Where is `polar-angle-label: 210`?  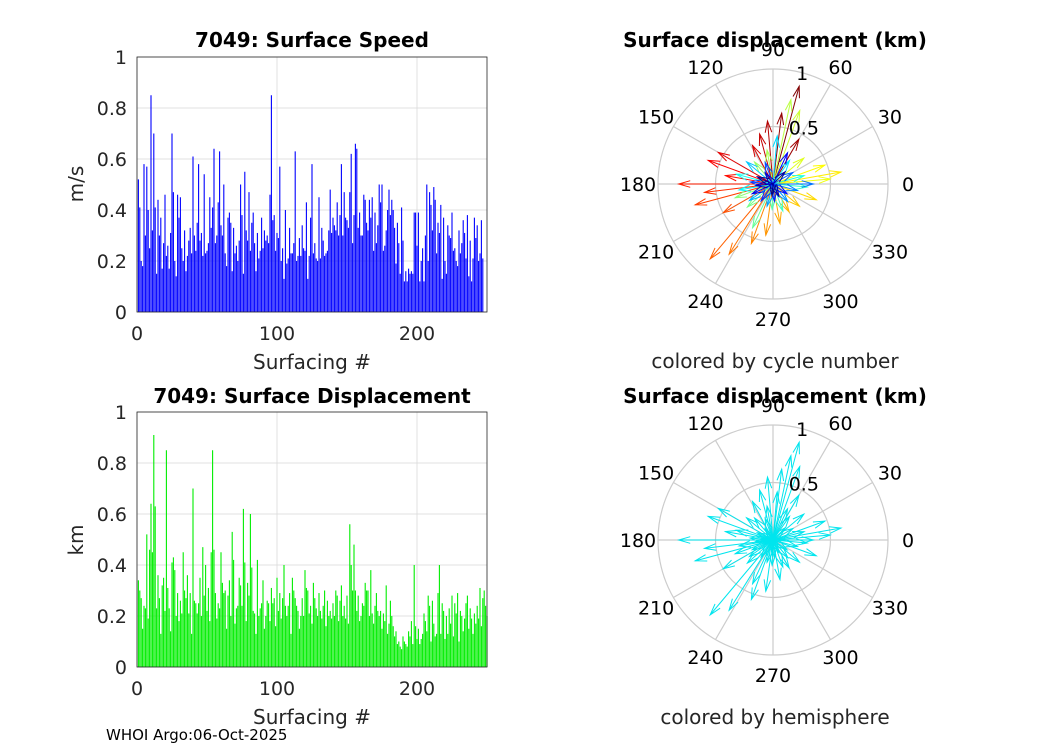
polar-angle-label: 210 is located at coordinates (656, 609).